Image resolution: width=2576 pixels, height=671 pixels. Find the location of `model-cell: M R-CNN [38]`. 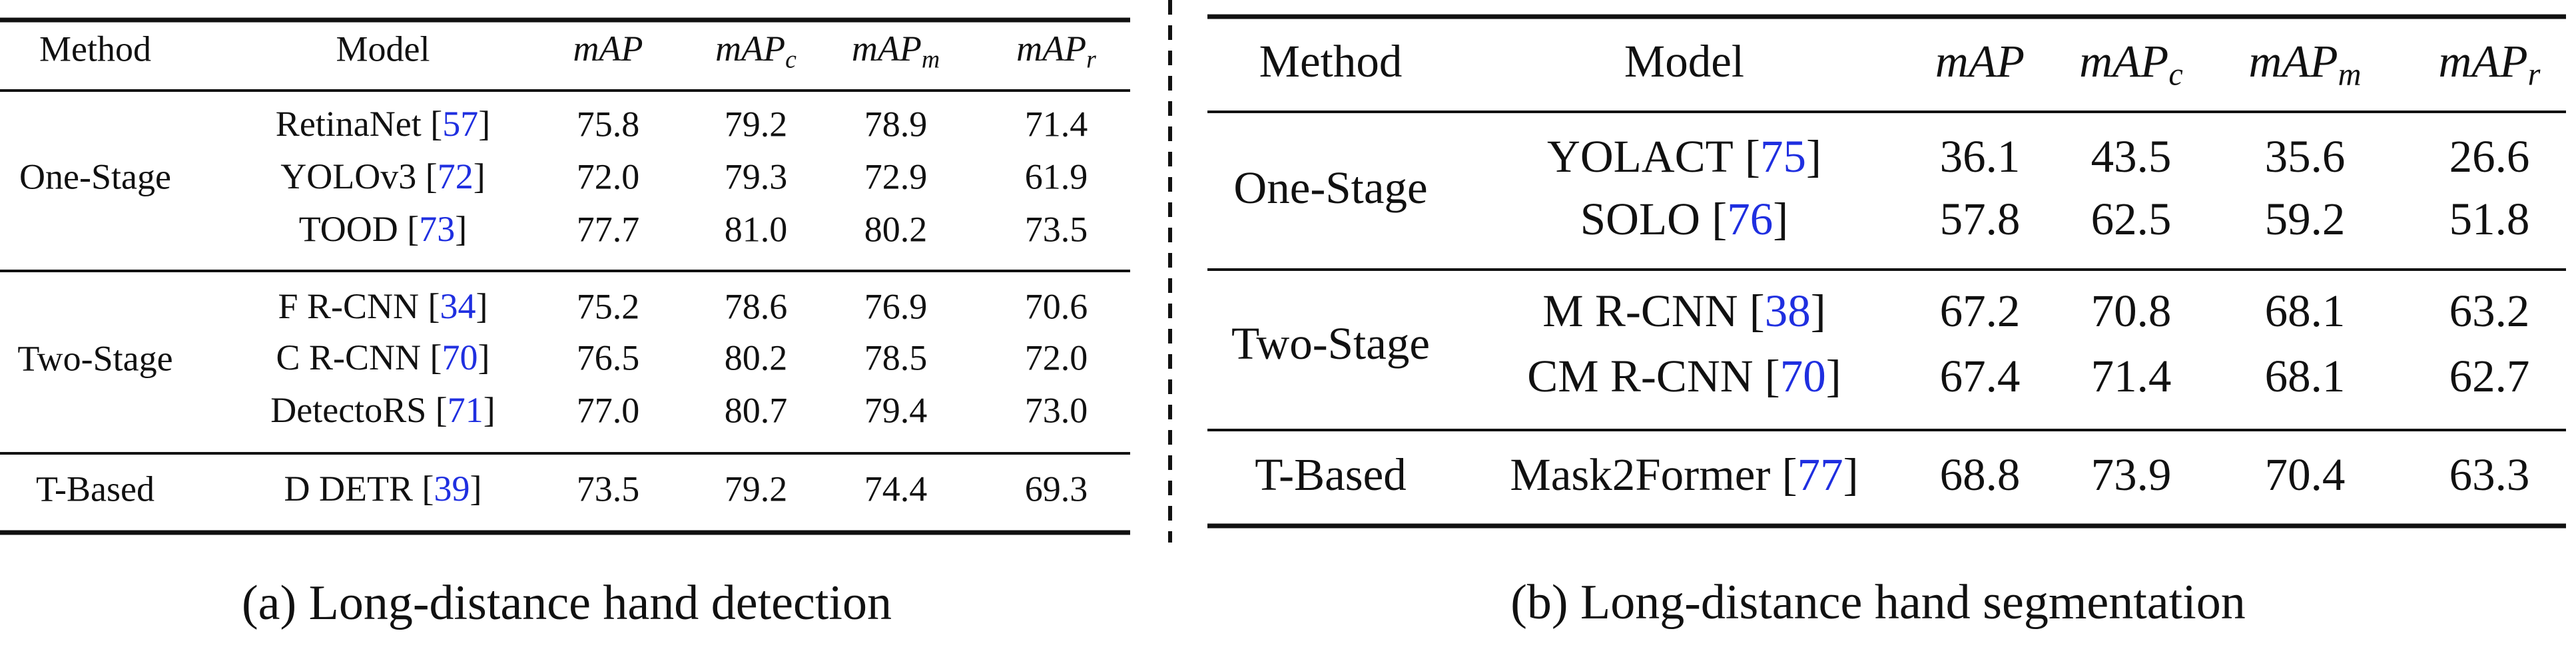

model-cell: M R-CNN [38] is located at coordinates (1684, 311).